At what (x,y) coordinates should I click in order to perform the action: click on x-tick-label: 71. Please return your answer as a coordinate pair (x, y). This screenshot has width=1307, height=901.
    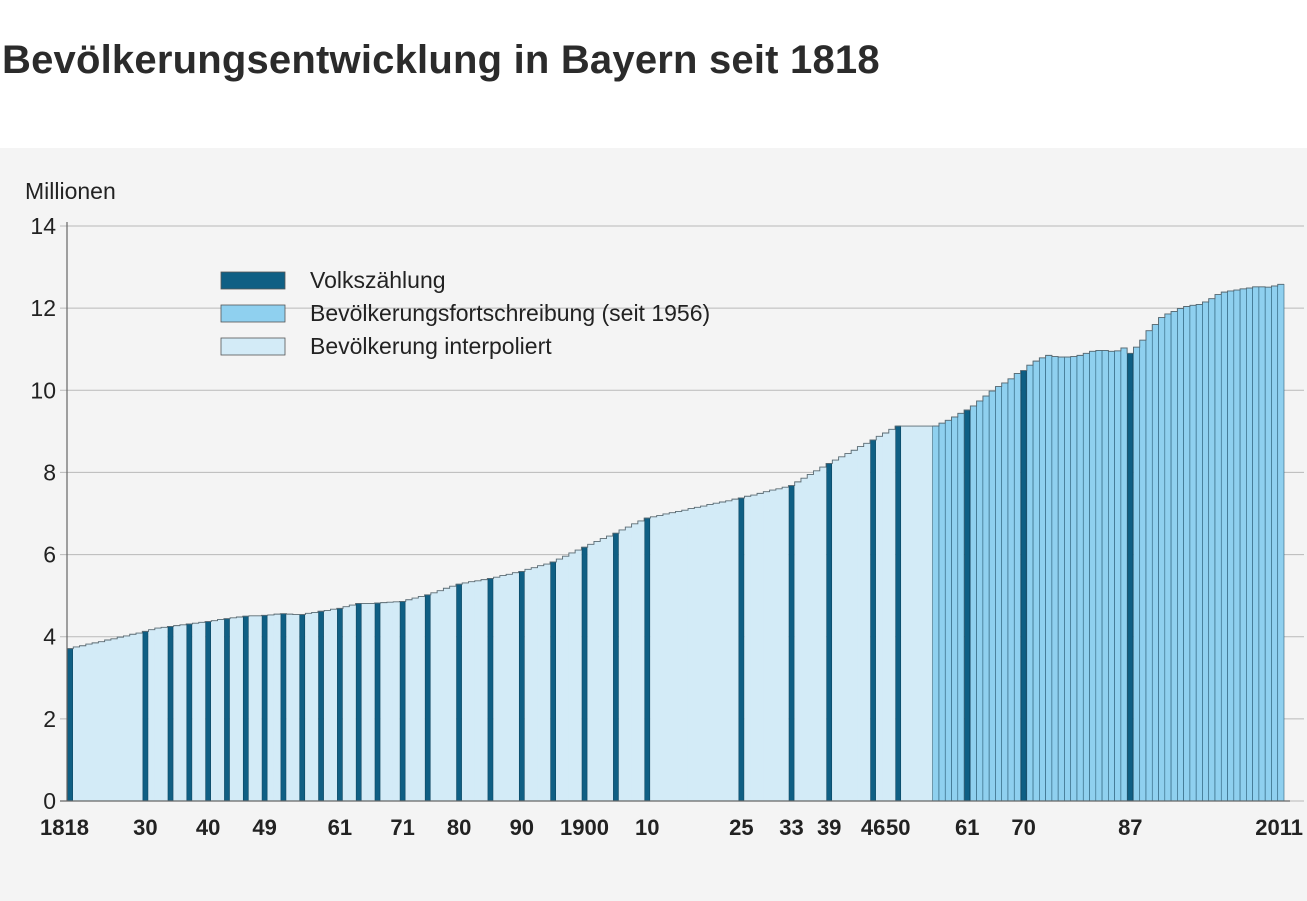
    Looking at the image, I should click on (402, 827).